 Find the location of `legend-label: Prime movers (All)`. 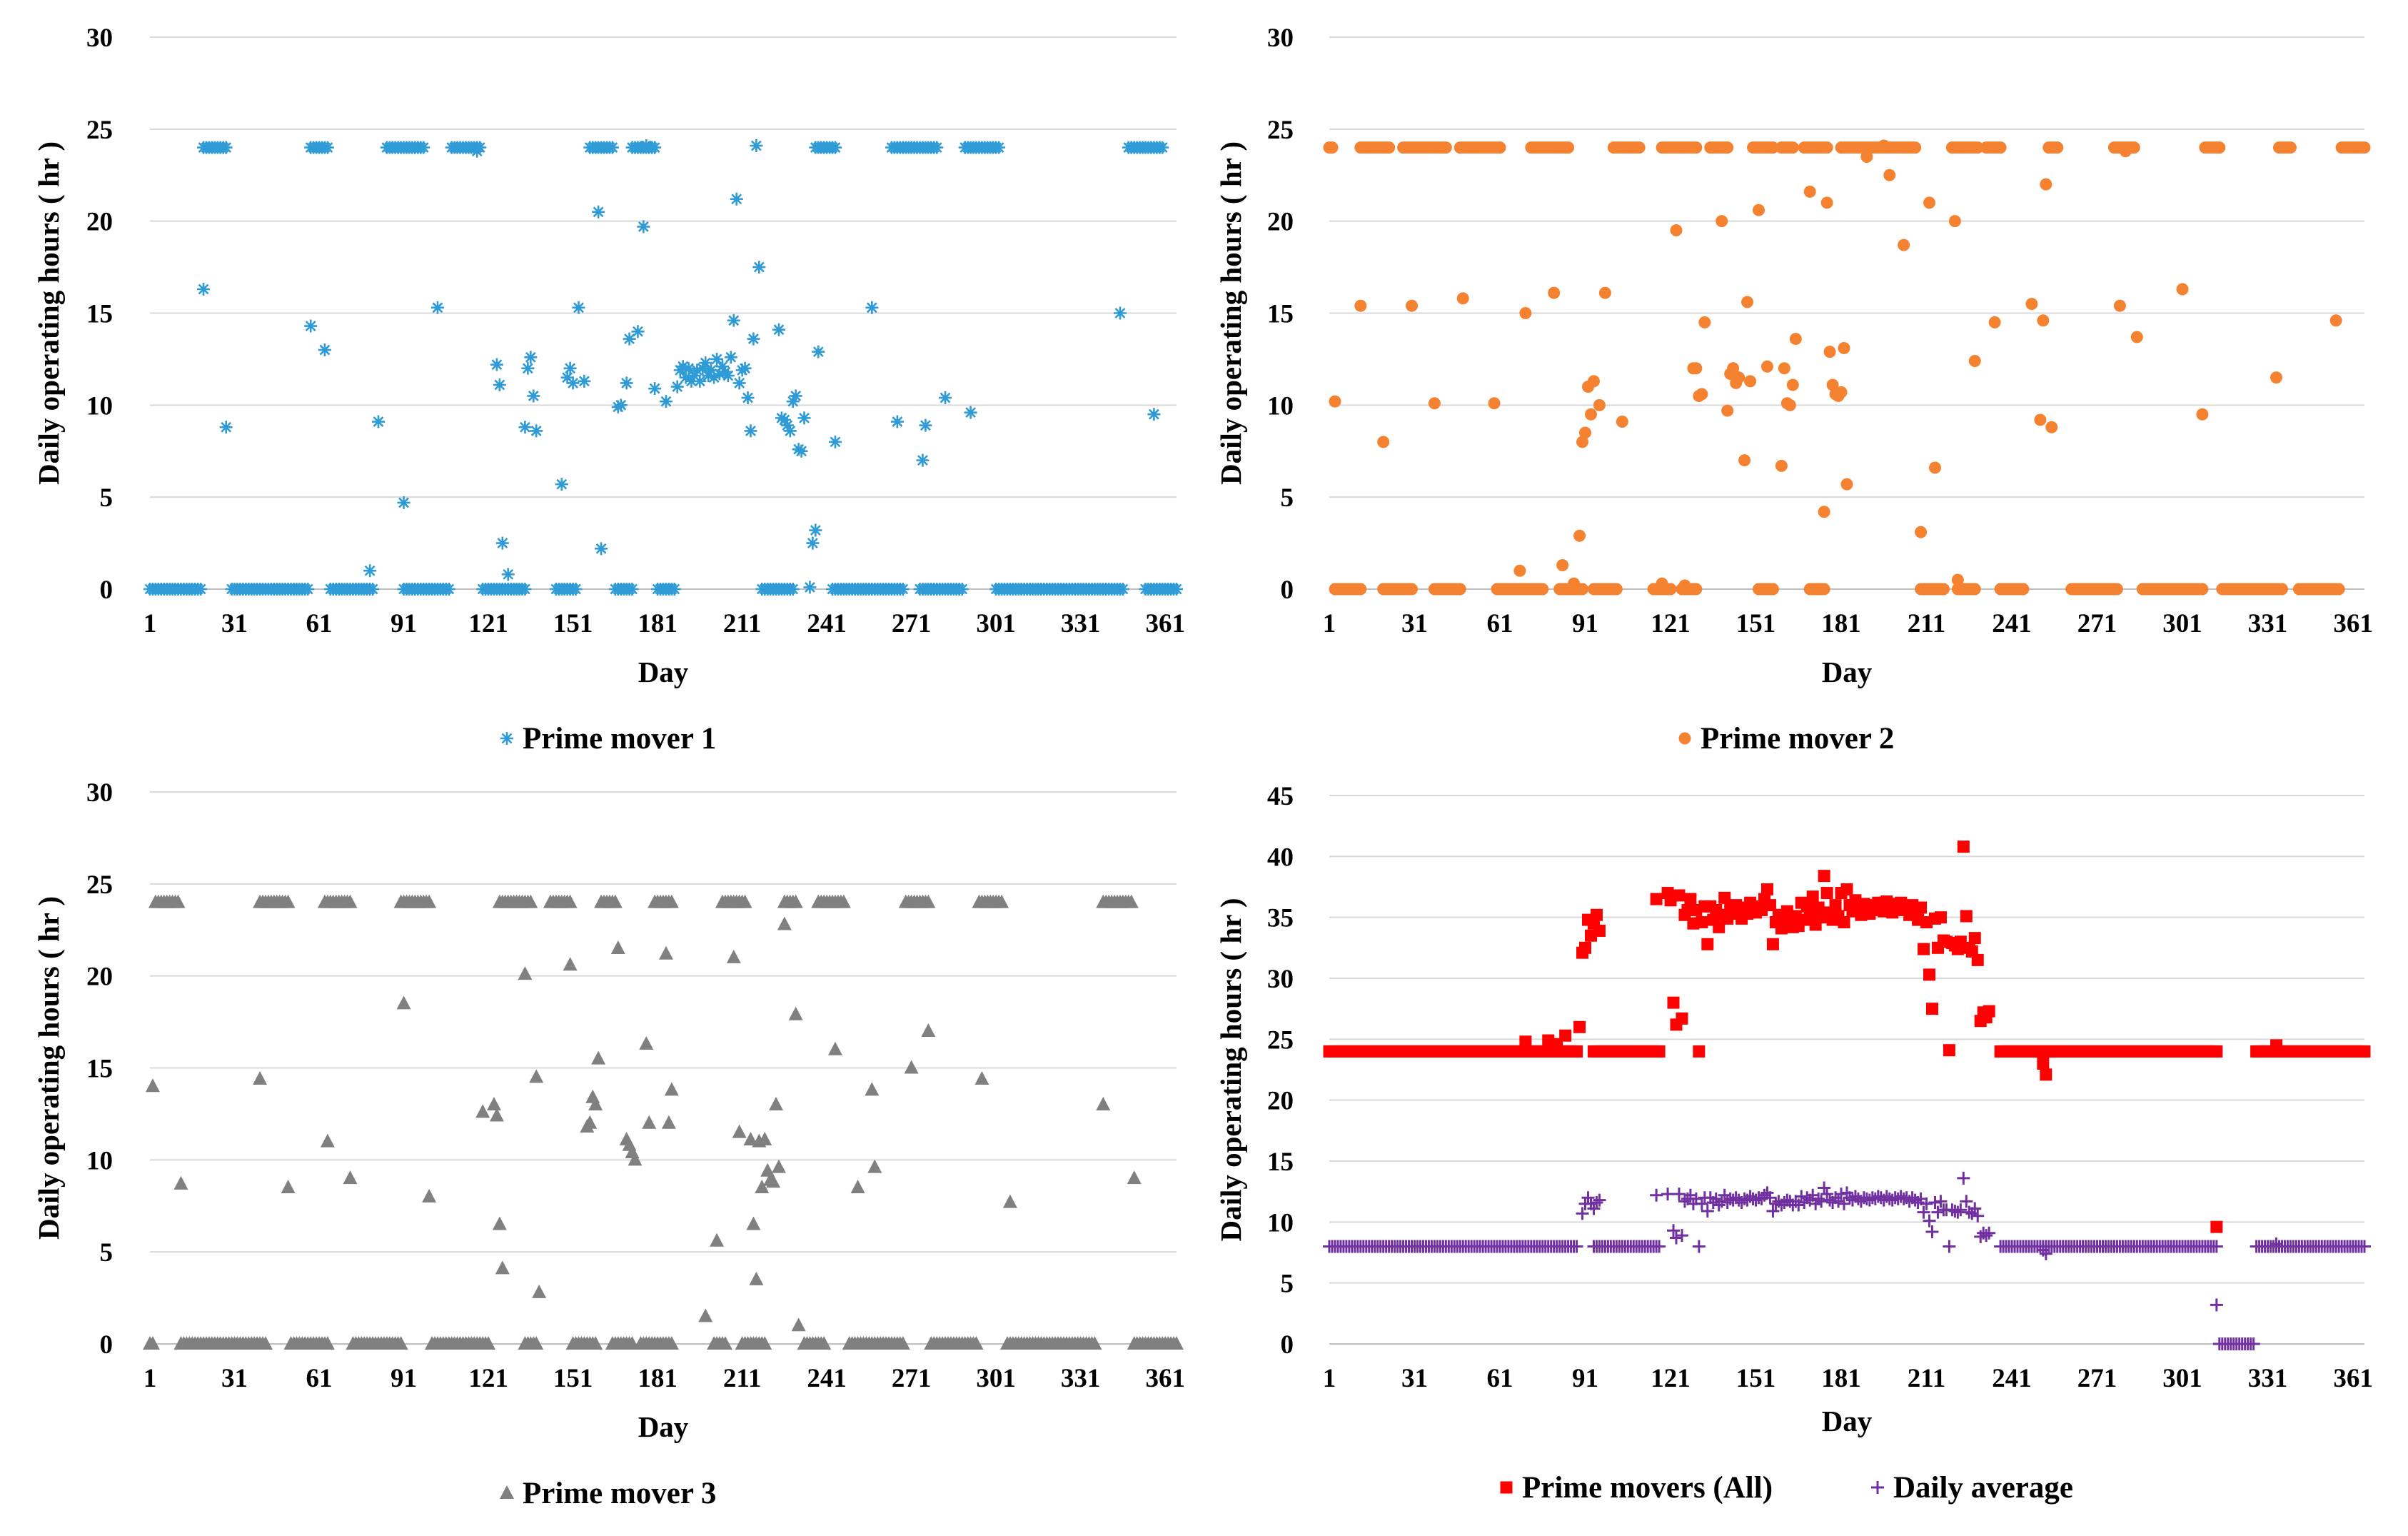

legend-label: Prime movers (All) is located at coordinates (1647, 1488).